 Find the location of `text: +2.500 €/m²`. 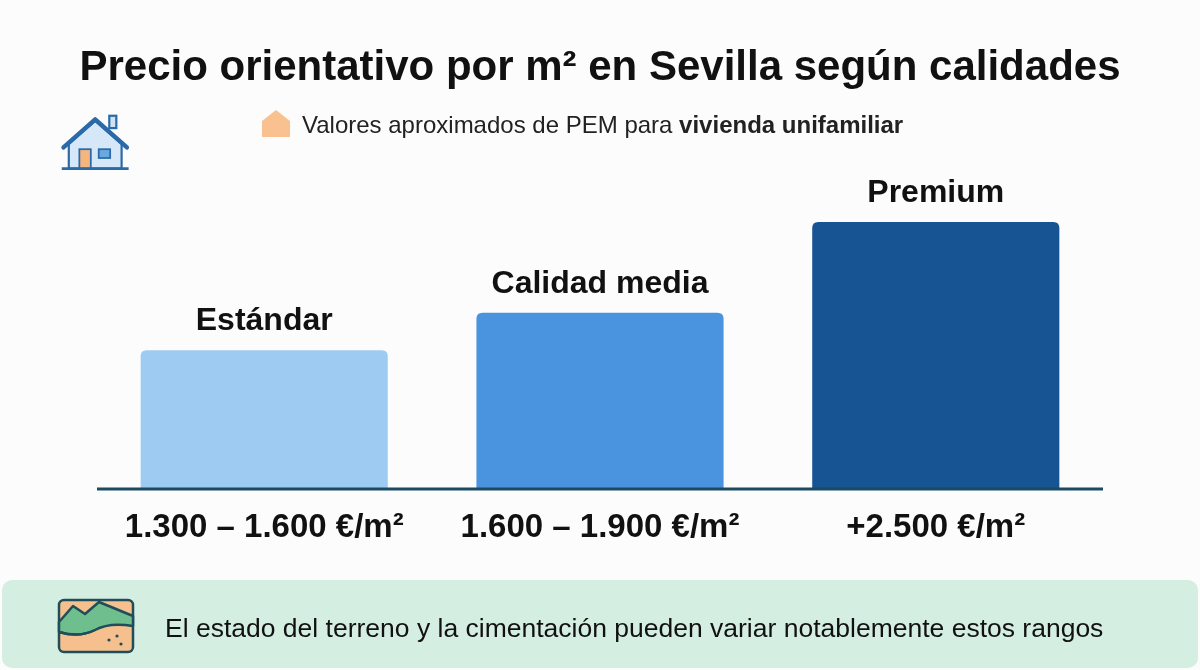

text: +2.500 €/m² is located at coordinates (936, 525).